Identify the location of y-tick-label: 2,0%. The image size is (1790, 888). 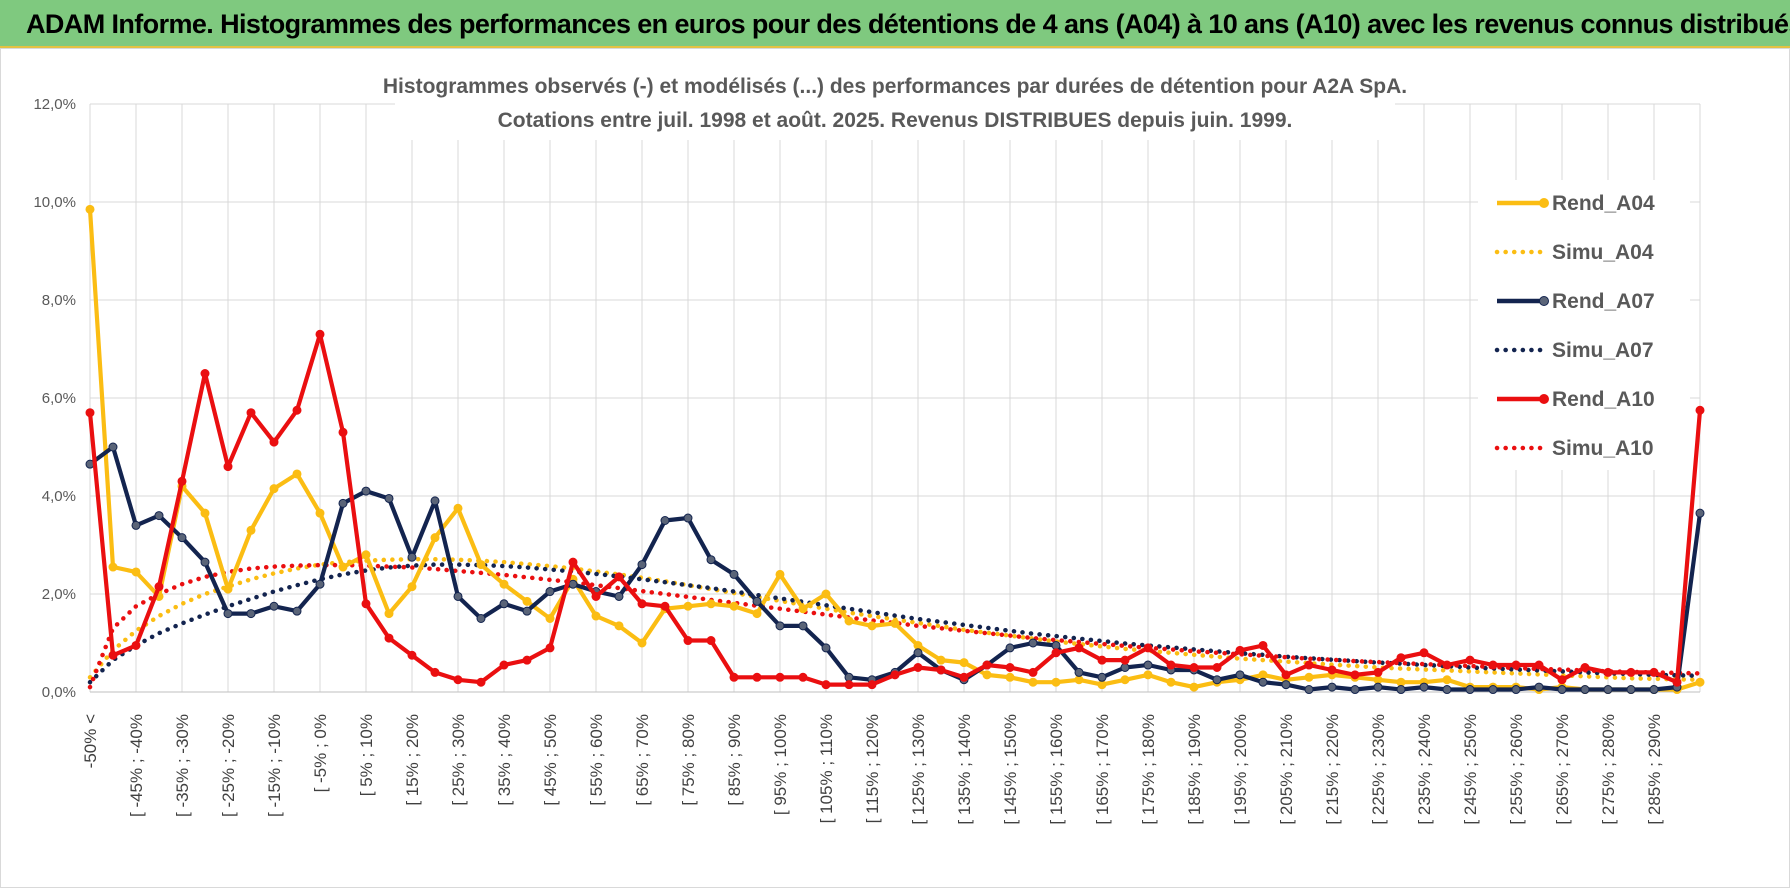
(59, 594).